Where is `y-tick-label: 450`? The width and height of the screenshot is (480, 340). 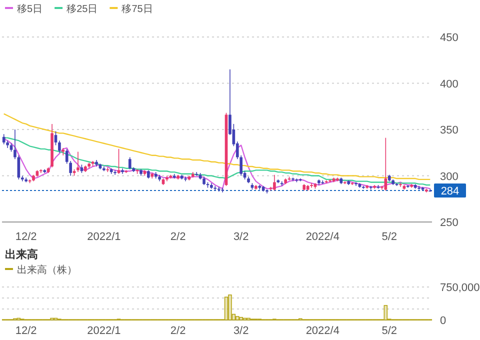 y-tick-label: 450 is located at coordinates (449, 38).